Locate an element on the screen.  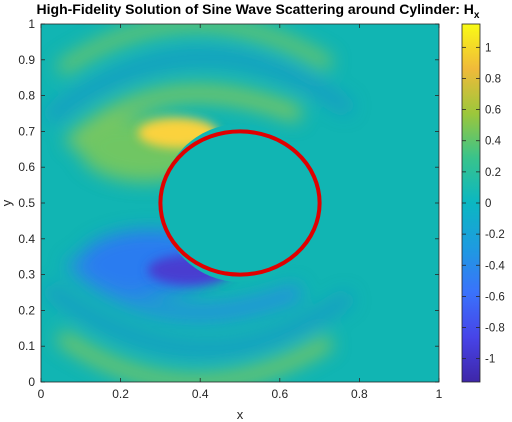
y-tick-label: 0 is located at coordinates (31, 382).